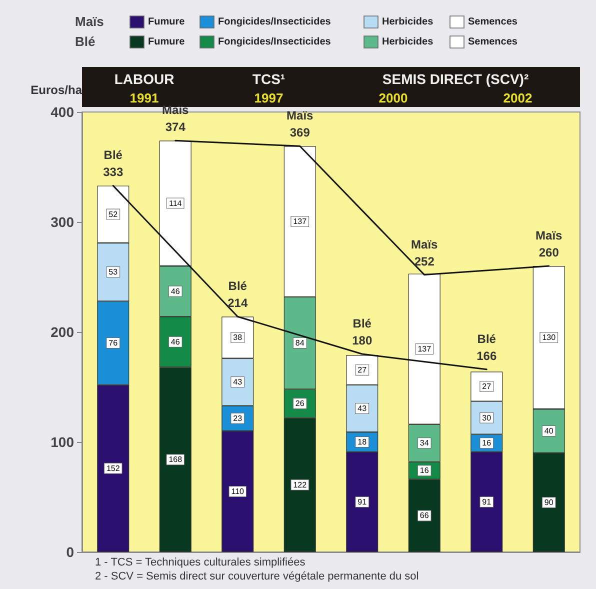  What do you see at coordinates (424, 244) in the screenshot?
I see `series-label: Maïs` at bounding box center [424, 244].